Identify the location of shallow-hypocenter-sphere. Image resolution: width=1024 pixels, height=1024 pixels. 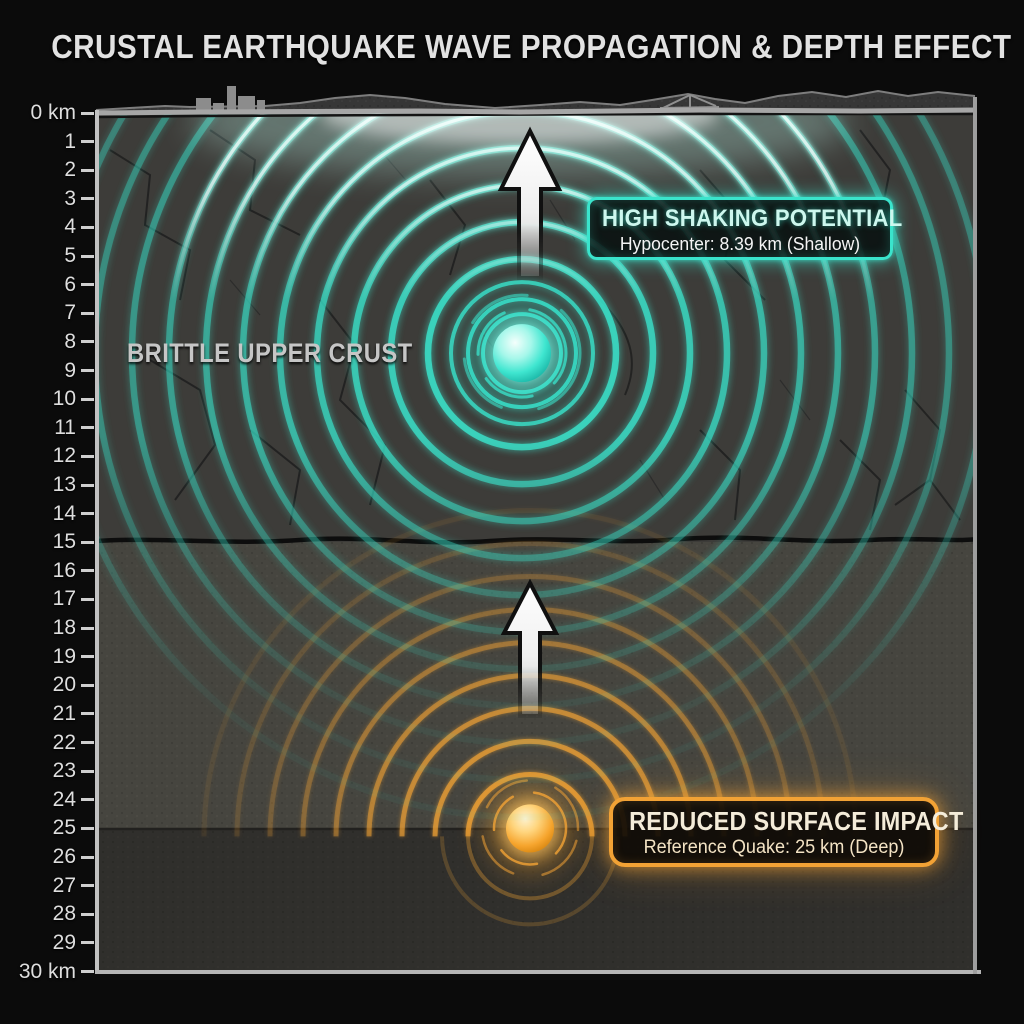
(522, 353).